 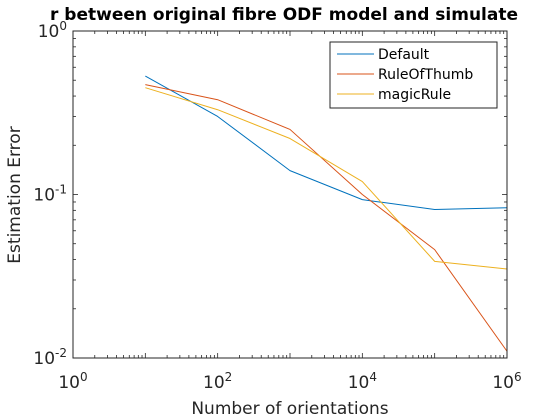 What do you see at coordinates (404, 55) in the screenshot?
I see `legend-label-default: Default` at bounding box center [404, 55].